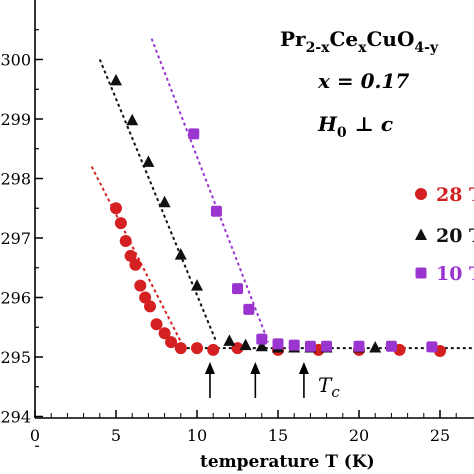  I want to click on y-tick-label: 295, so click(15, 357).